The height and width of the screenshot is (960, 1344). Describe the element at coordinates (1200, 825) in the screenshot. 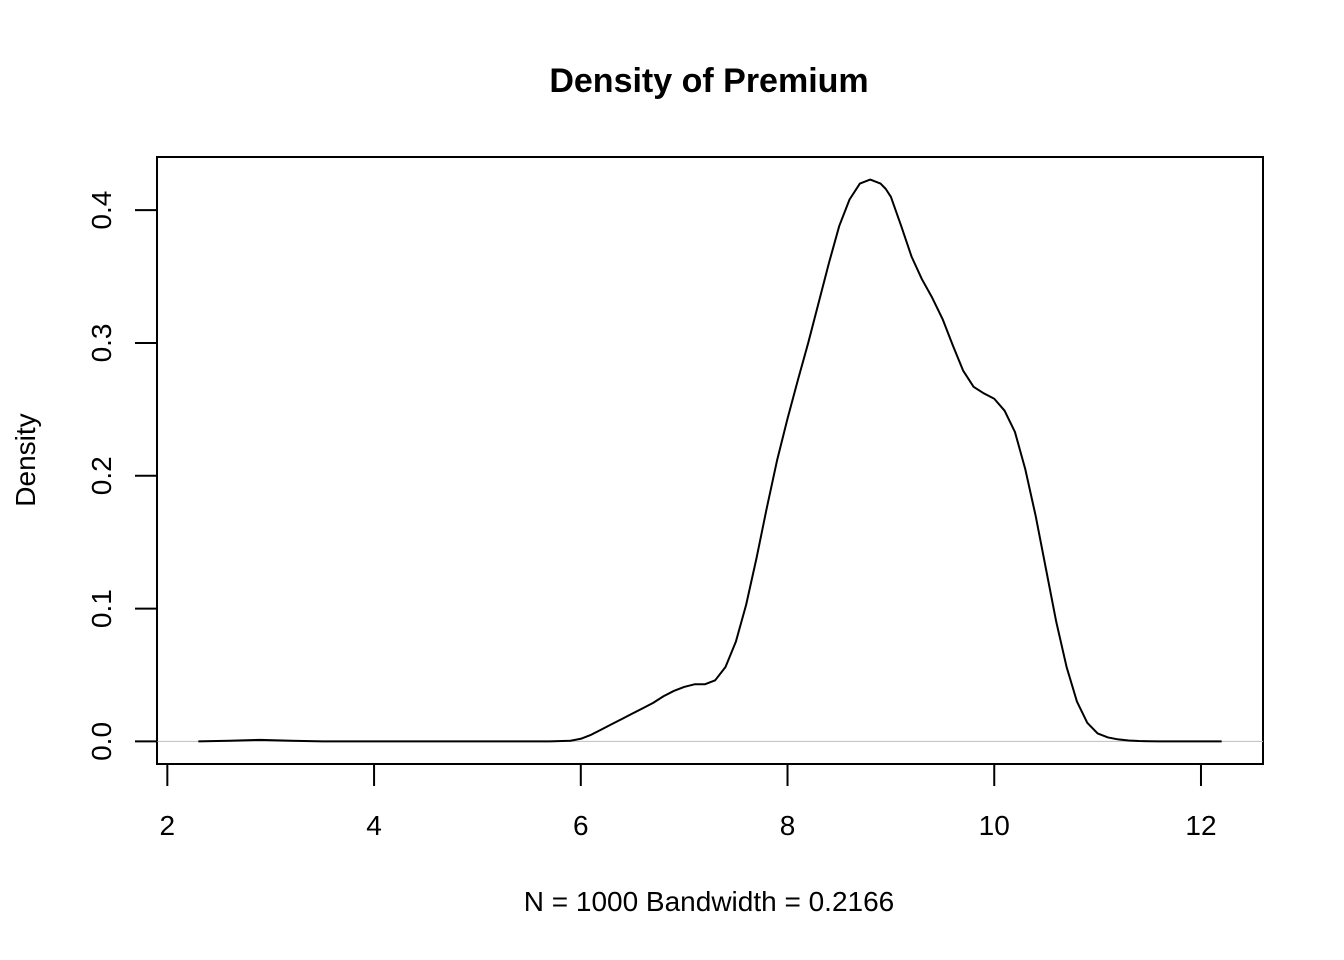

I see `x-tick-label: 12` at that location.